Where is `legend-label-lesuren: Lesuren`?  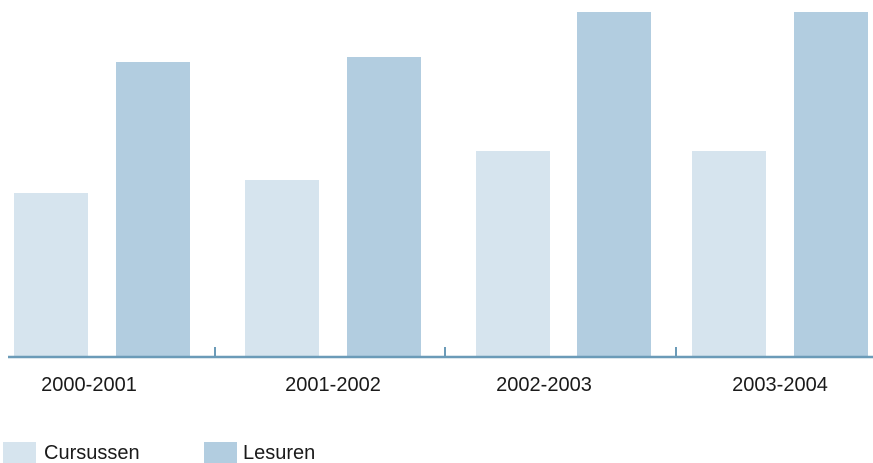
legend-label-lesuren: Lesuren is located at coordinates (279, 452).